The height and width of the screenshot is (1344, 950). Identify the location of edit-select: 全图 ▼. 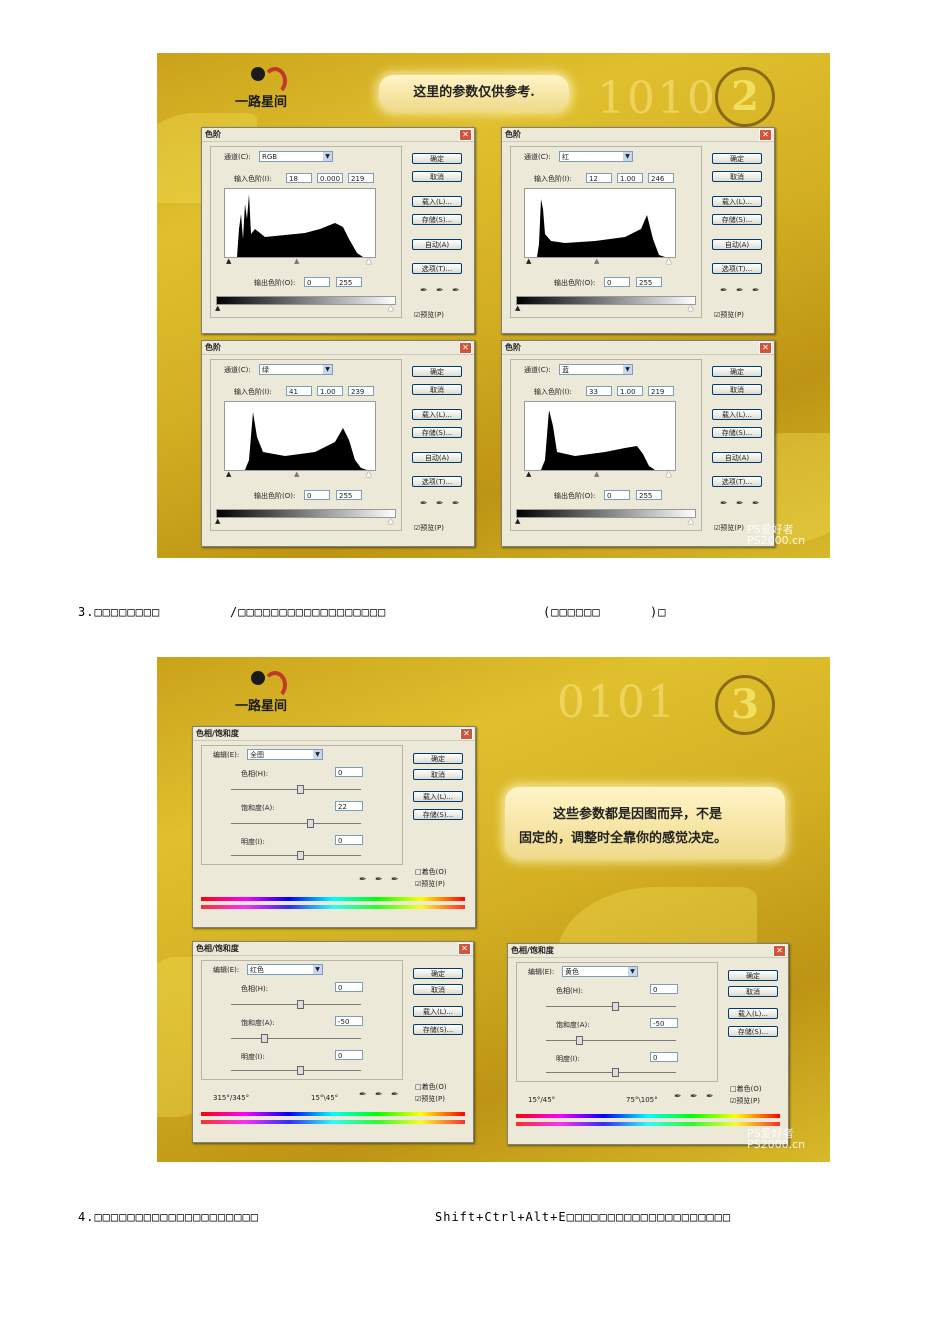
(285, 754).